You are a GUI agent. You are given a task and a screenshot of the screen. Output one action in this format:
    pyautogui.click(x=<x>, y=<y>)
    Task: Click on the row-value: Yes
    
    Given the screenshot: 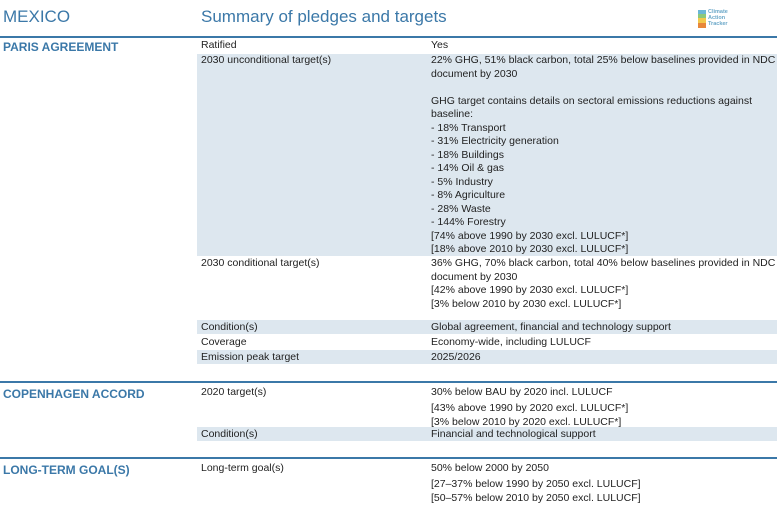 What is the action you would take?
    pyautogui.click(x=440, y=45)
    